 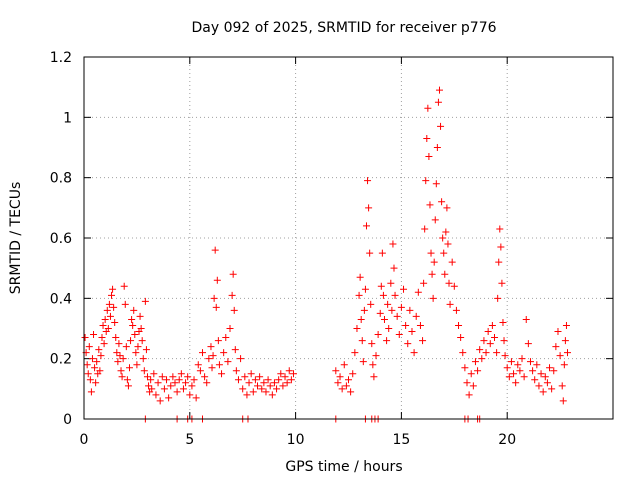 What do you see at coordinates (61, 179) in the screenshot?
I see `y-tick-label: 0.8` at bounding box center [61, 179].